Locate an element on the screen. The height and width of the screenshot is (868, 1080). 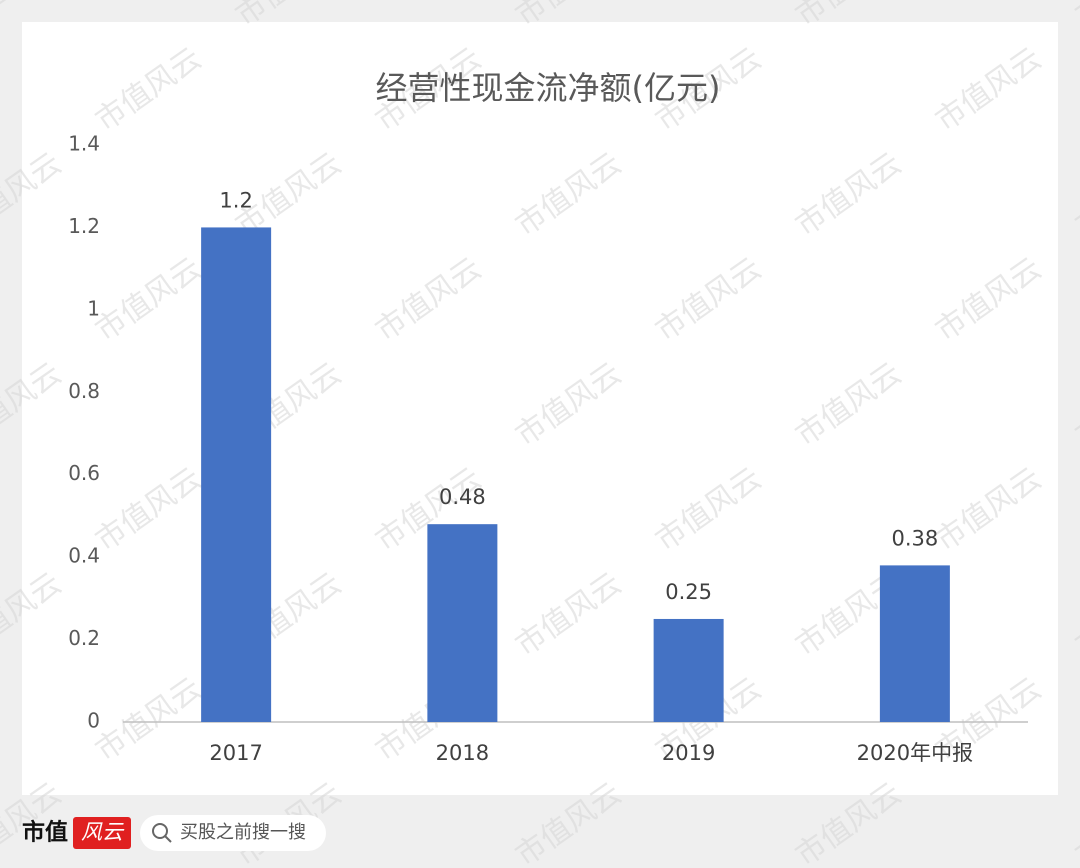
search-box is located at coordinates (233, 833).